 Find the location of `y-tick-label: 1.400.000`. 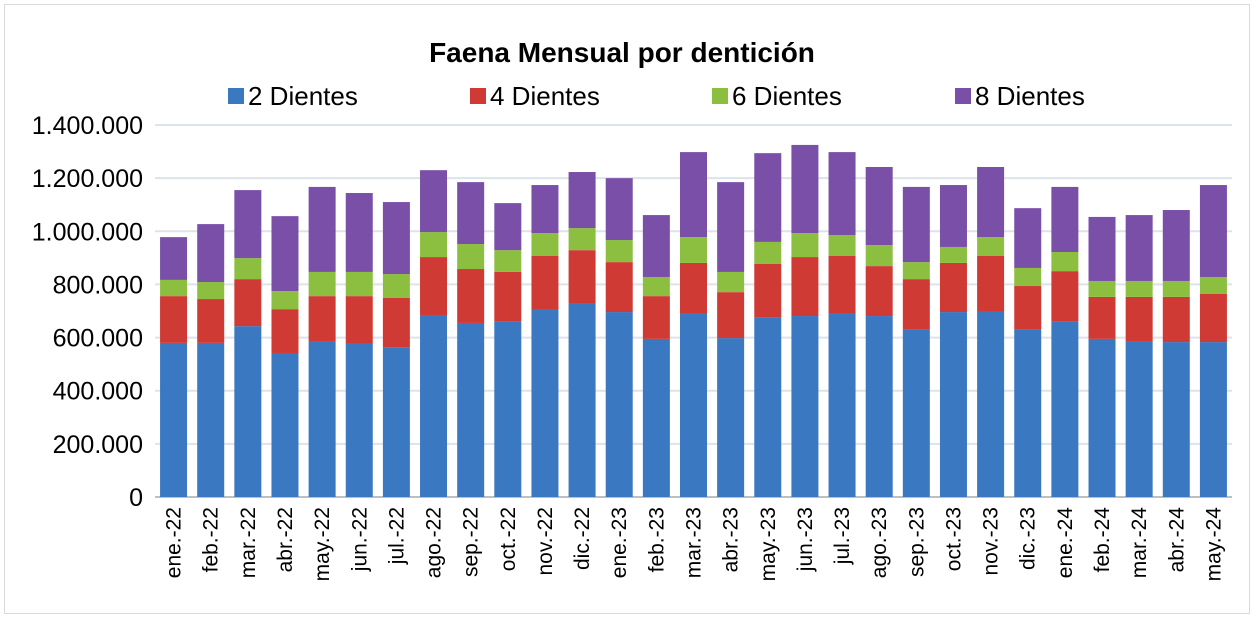

y-tick-label: 1.400.000 is located at coordinates (87, 126).